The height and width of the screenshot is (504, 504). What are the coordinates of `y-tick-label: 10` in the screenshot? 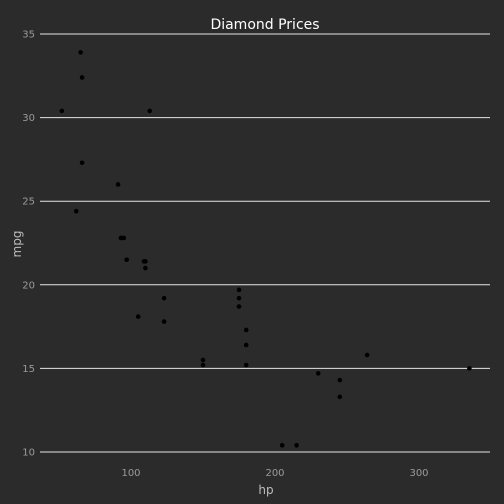 It's located at (28, 453).